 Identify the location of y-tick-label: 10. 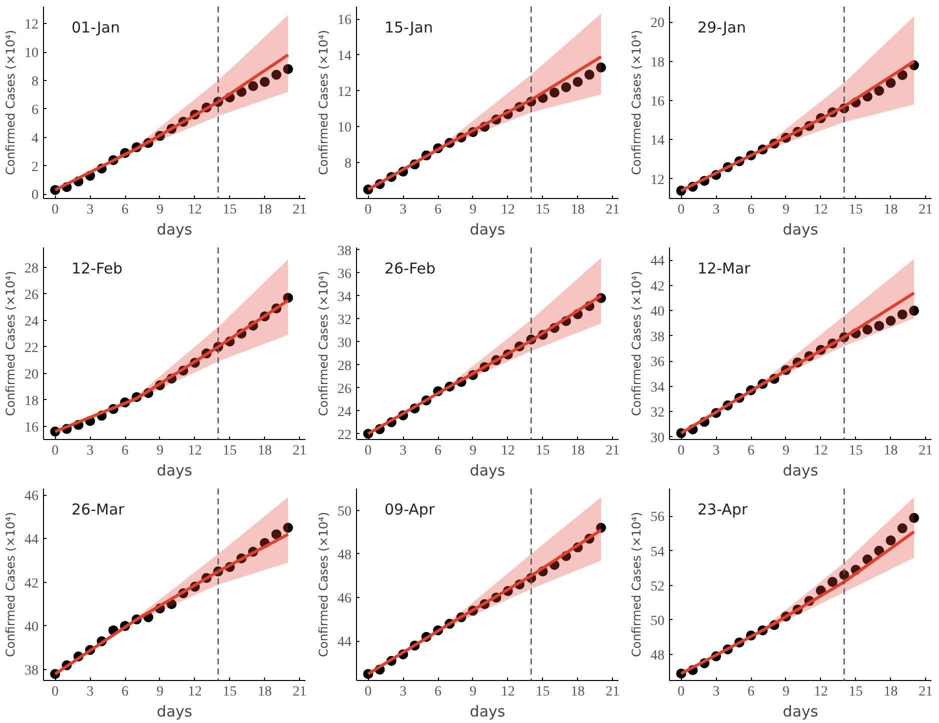
(345, 128).